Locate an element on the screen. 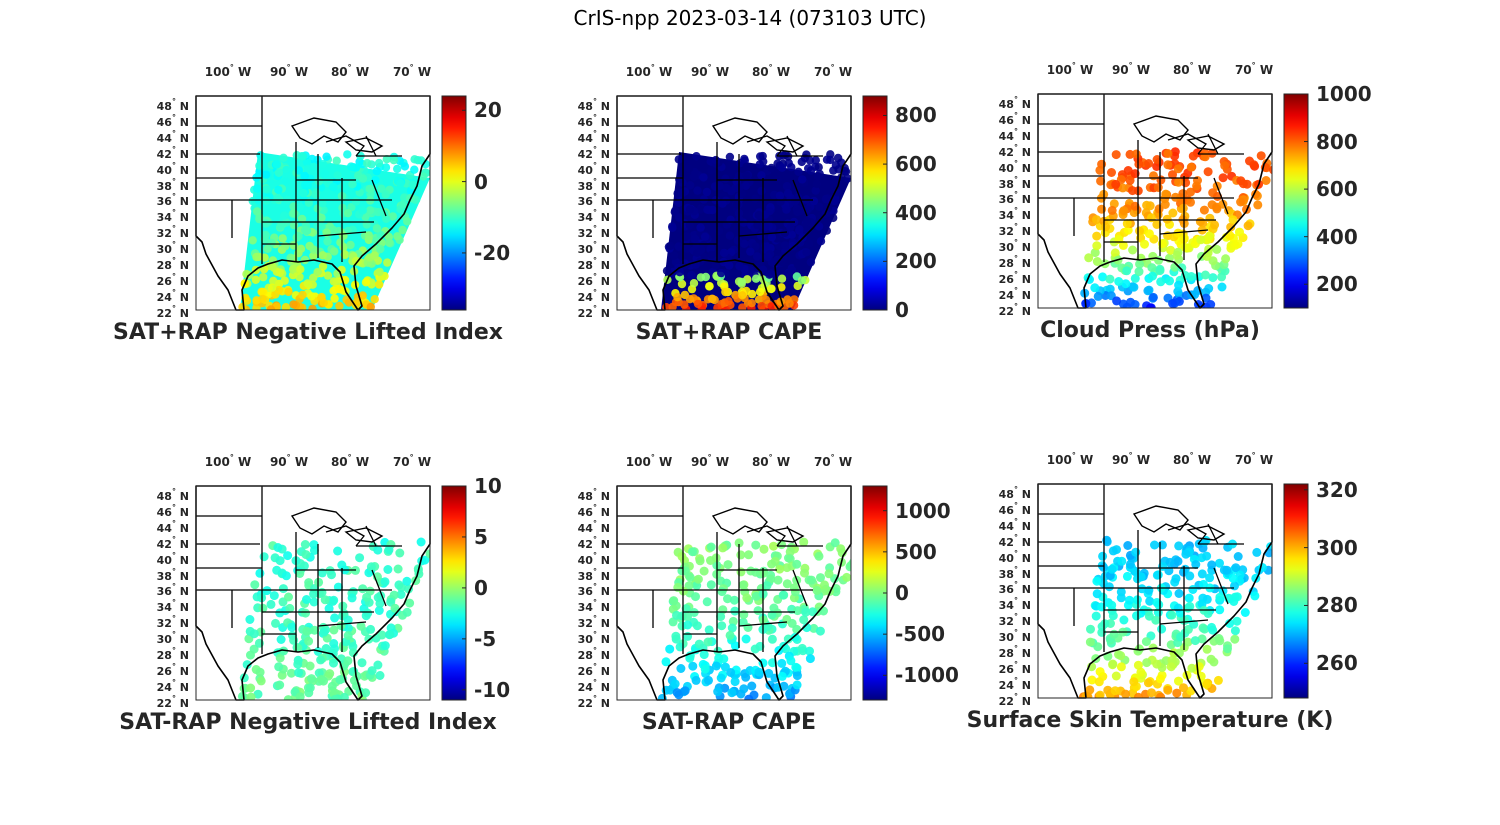 This screenshot has width=1500, height=825. lat-label: 36° N is located at coordinates (172, 590).